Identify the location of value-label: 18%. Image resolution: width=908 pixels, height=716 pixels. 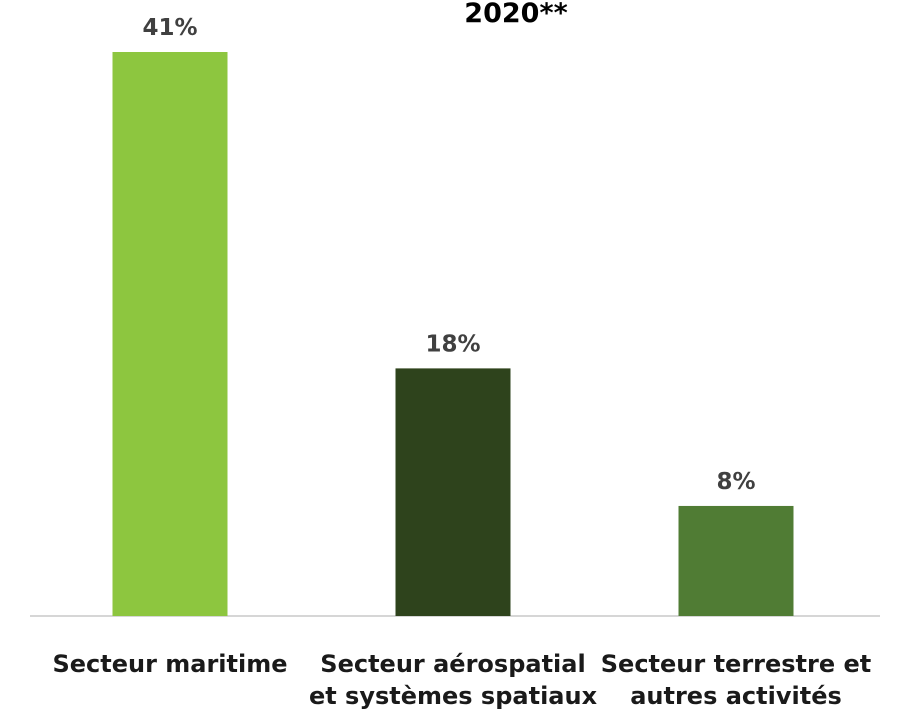
(452, 344).